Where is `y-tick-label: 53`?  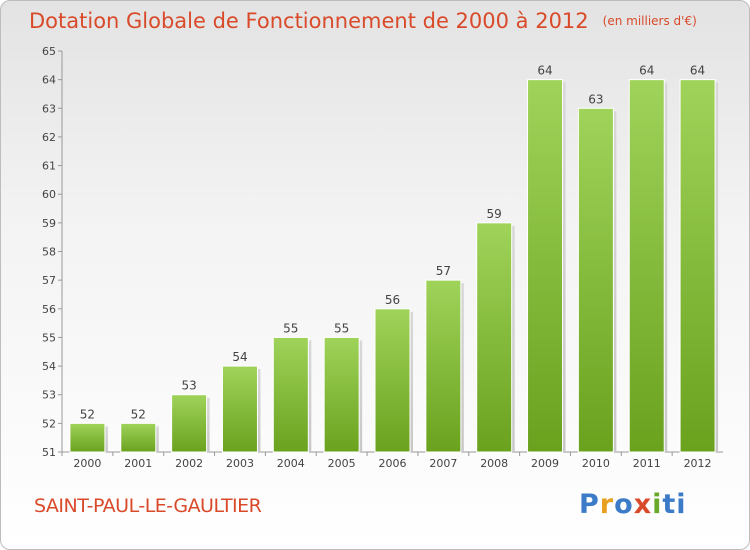 y-tick-label: 53 is located at coordinates (49, 395).